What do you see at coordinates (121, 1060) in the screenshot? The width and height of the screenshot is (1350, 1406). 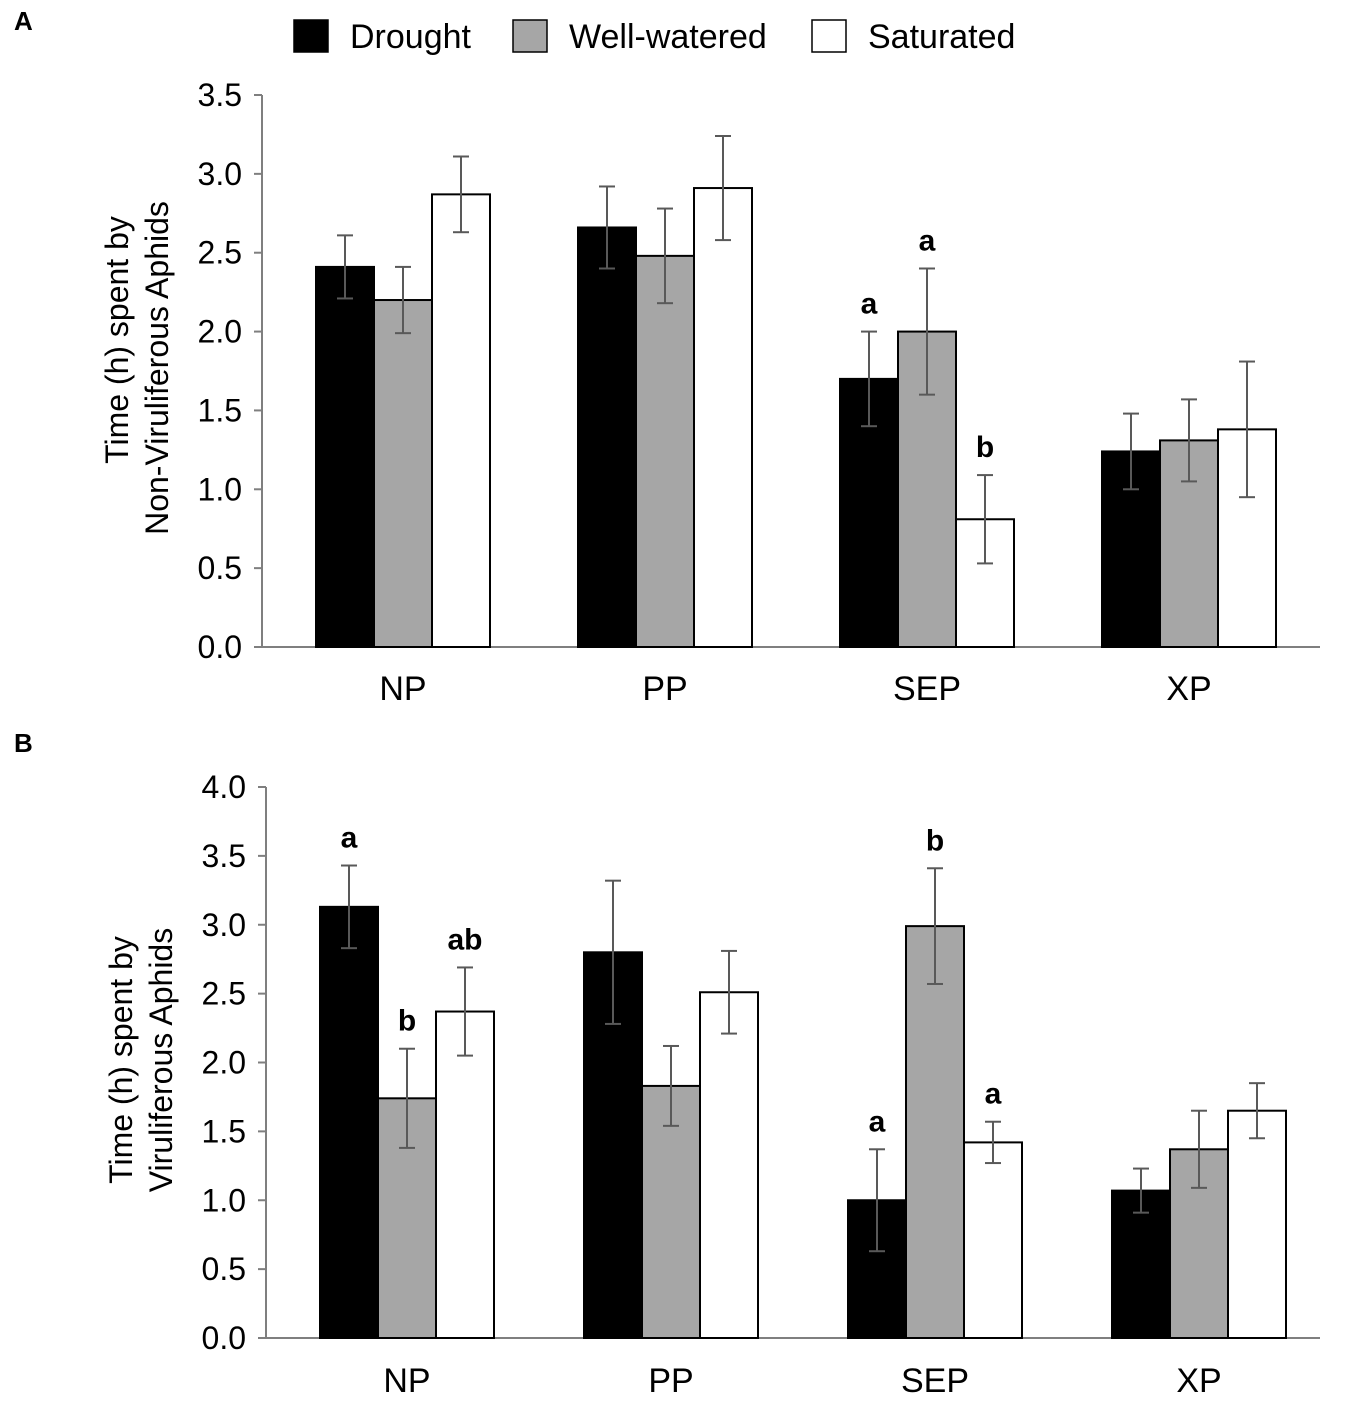 I see `y-axis-title-b-line1: Time (h) spent by` at bounding box center [121, 1060].